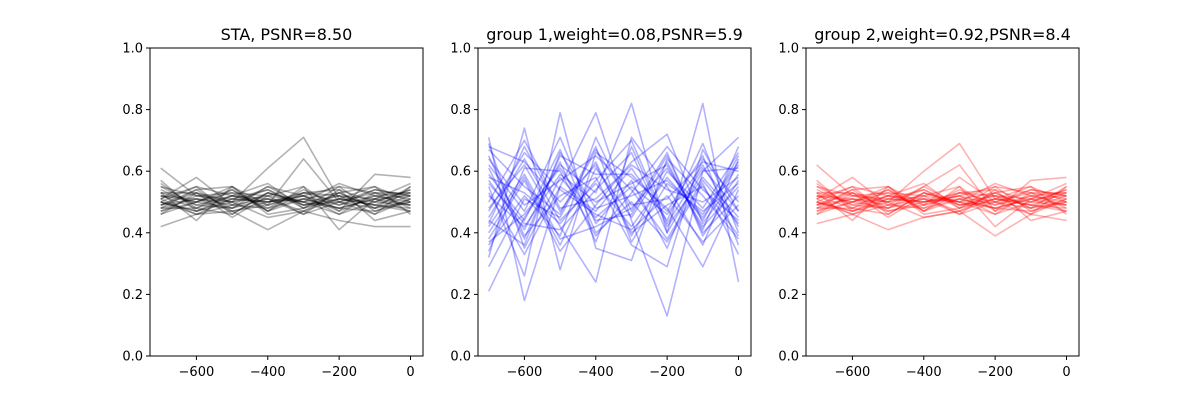  What do you see at coordinates (132, 172) in the screenshot?
I see `y-tick-label: 0.6` at bounding box center [132, 172].